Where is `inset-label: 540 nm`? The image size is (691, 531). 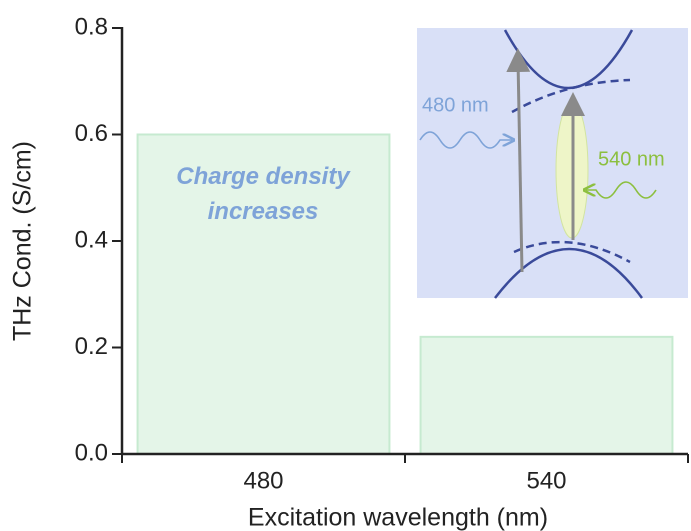
inset-label: 540 nm is located at coordinates (631, 159).